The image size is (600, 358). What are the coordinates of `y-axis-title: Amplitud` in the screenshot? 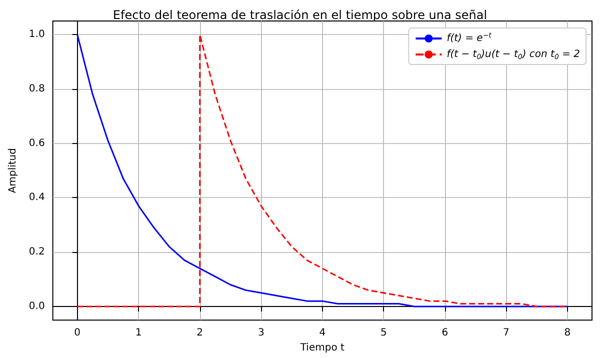 It's located at (13, 171).